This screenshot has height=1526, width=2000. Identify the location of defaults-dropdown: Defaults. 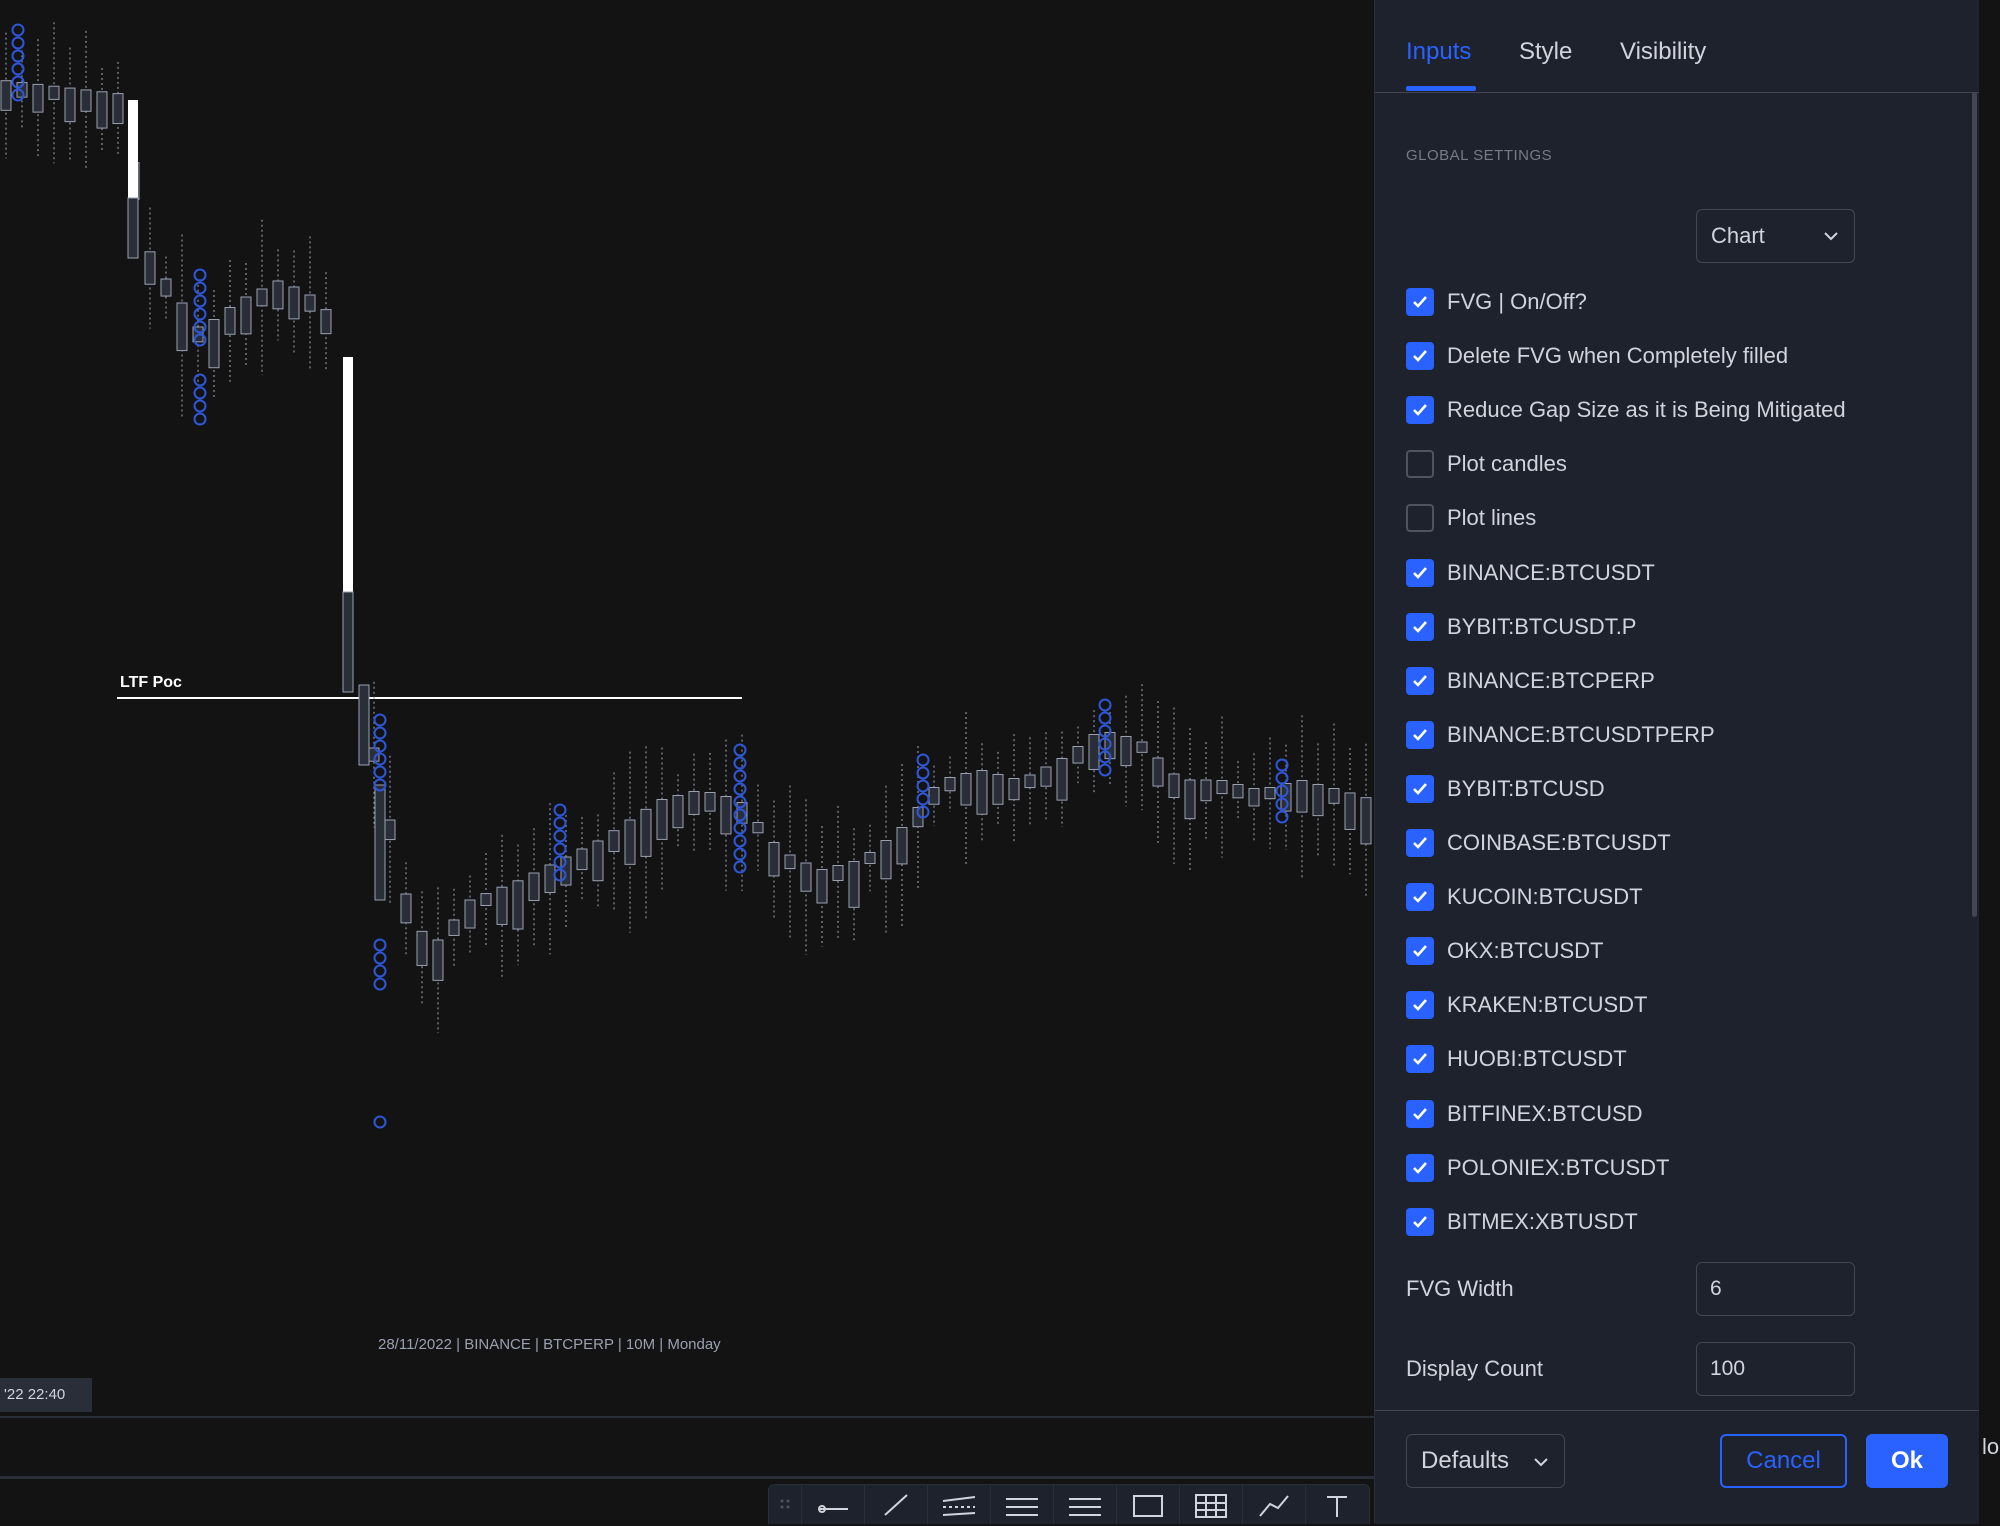
(1485, 1461).